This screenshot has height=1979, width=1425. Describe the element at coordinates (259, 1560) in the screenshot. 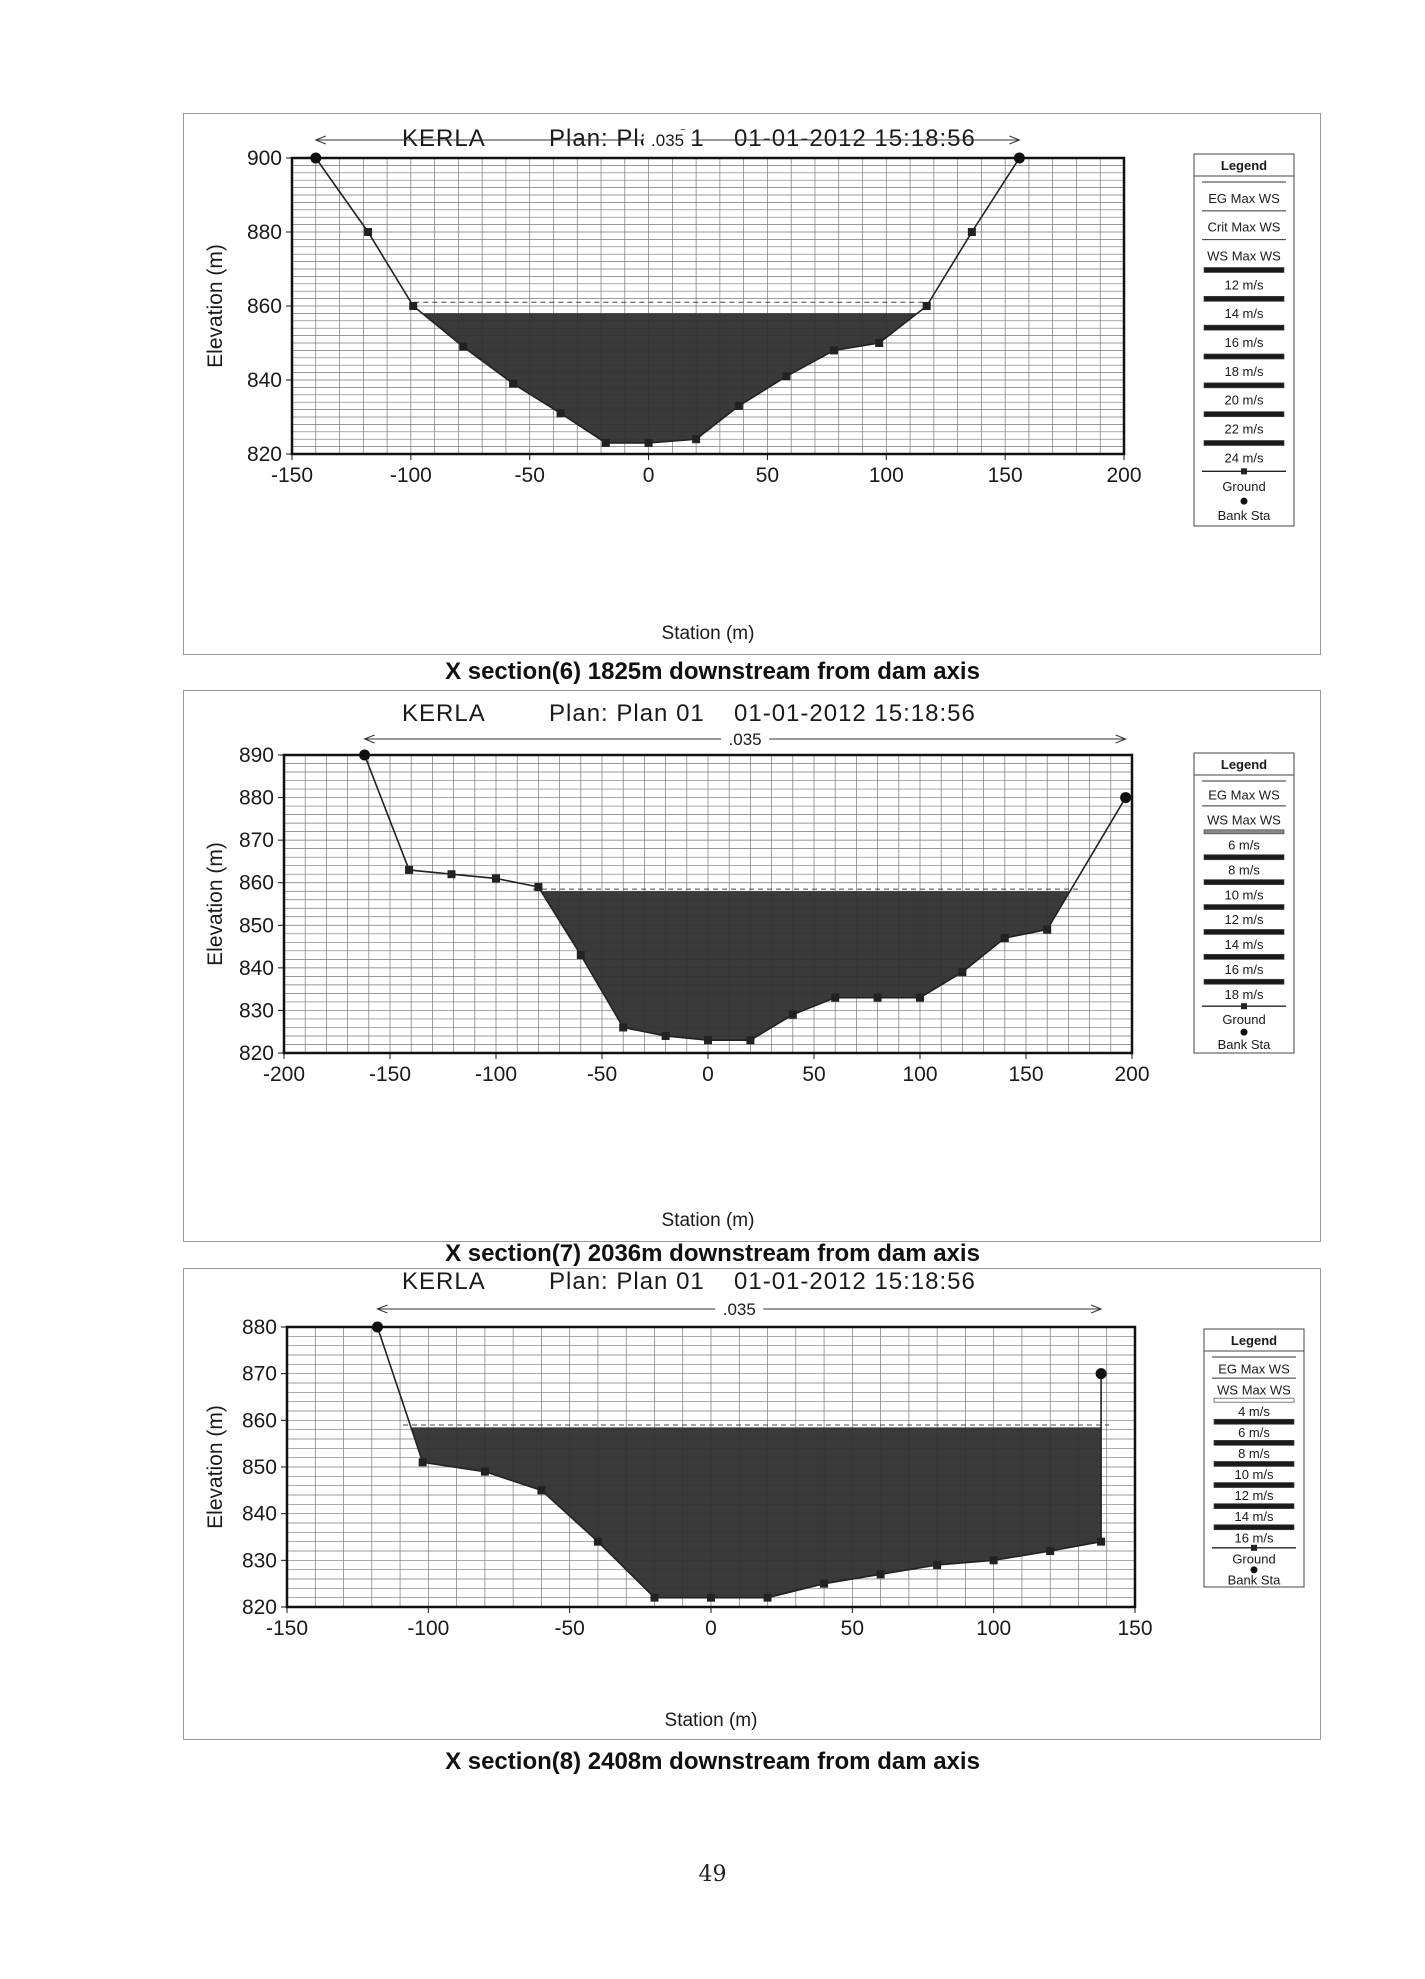

I see `y-tick-label: 830` at that location.